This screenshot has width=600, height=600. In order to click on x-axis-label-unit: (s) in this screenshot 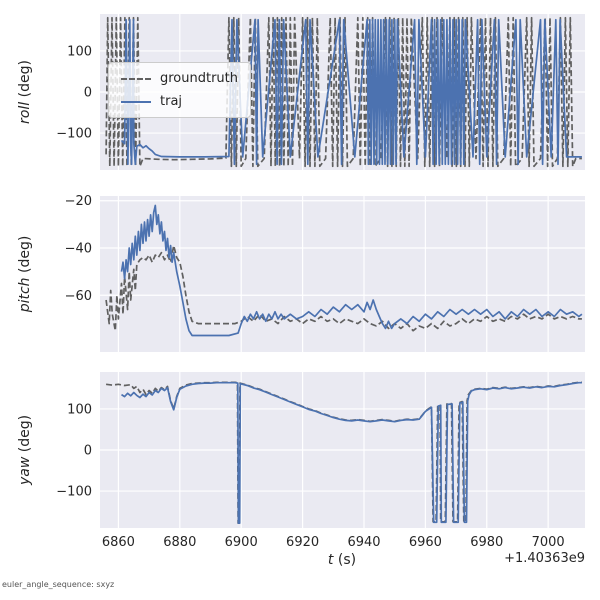, I will do `click(345, 560)`.